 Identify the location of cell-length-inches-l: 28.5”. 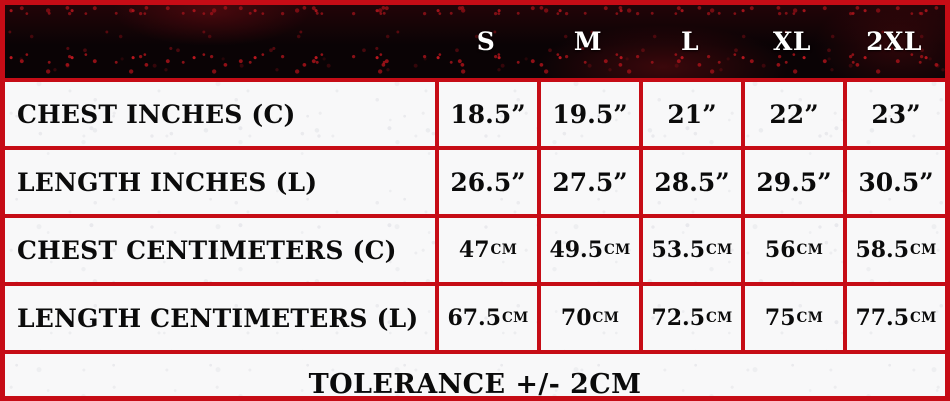
(690, 182).